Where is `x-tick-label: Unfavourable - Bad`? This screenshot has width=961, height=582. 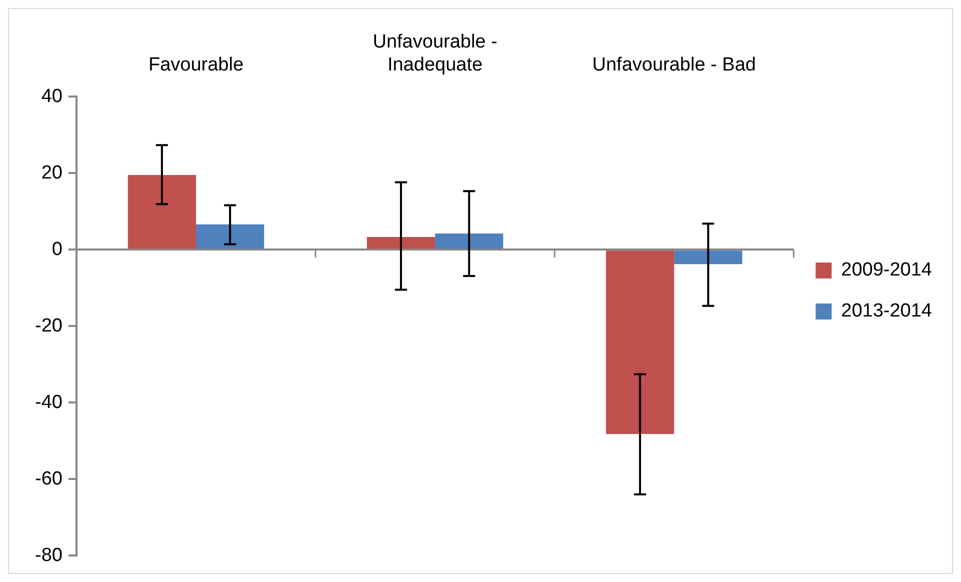 x-tick-label: Unfavourable - Bad is located at coordinates (674, 65).